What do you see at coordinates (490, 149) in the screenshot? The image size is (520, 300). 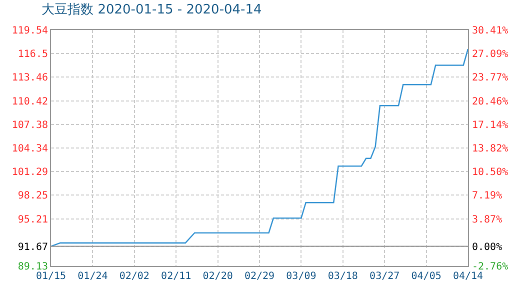 I see `y2-tick-label: 13.82%` at bounding box center [490, 149].